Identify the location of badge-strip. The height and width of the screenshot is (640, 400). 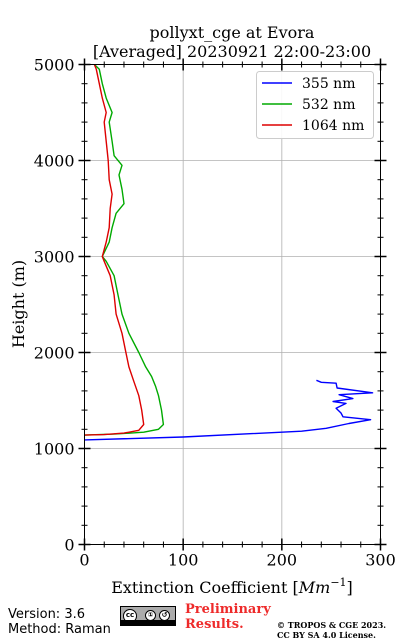
(148, 622).